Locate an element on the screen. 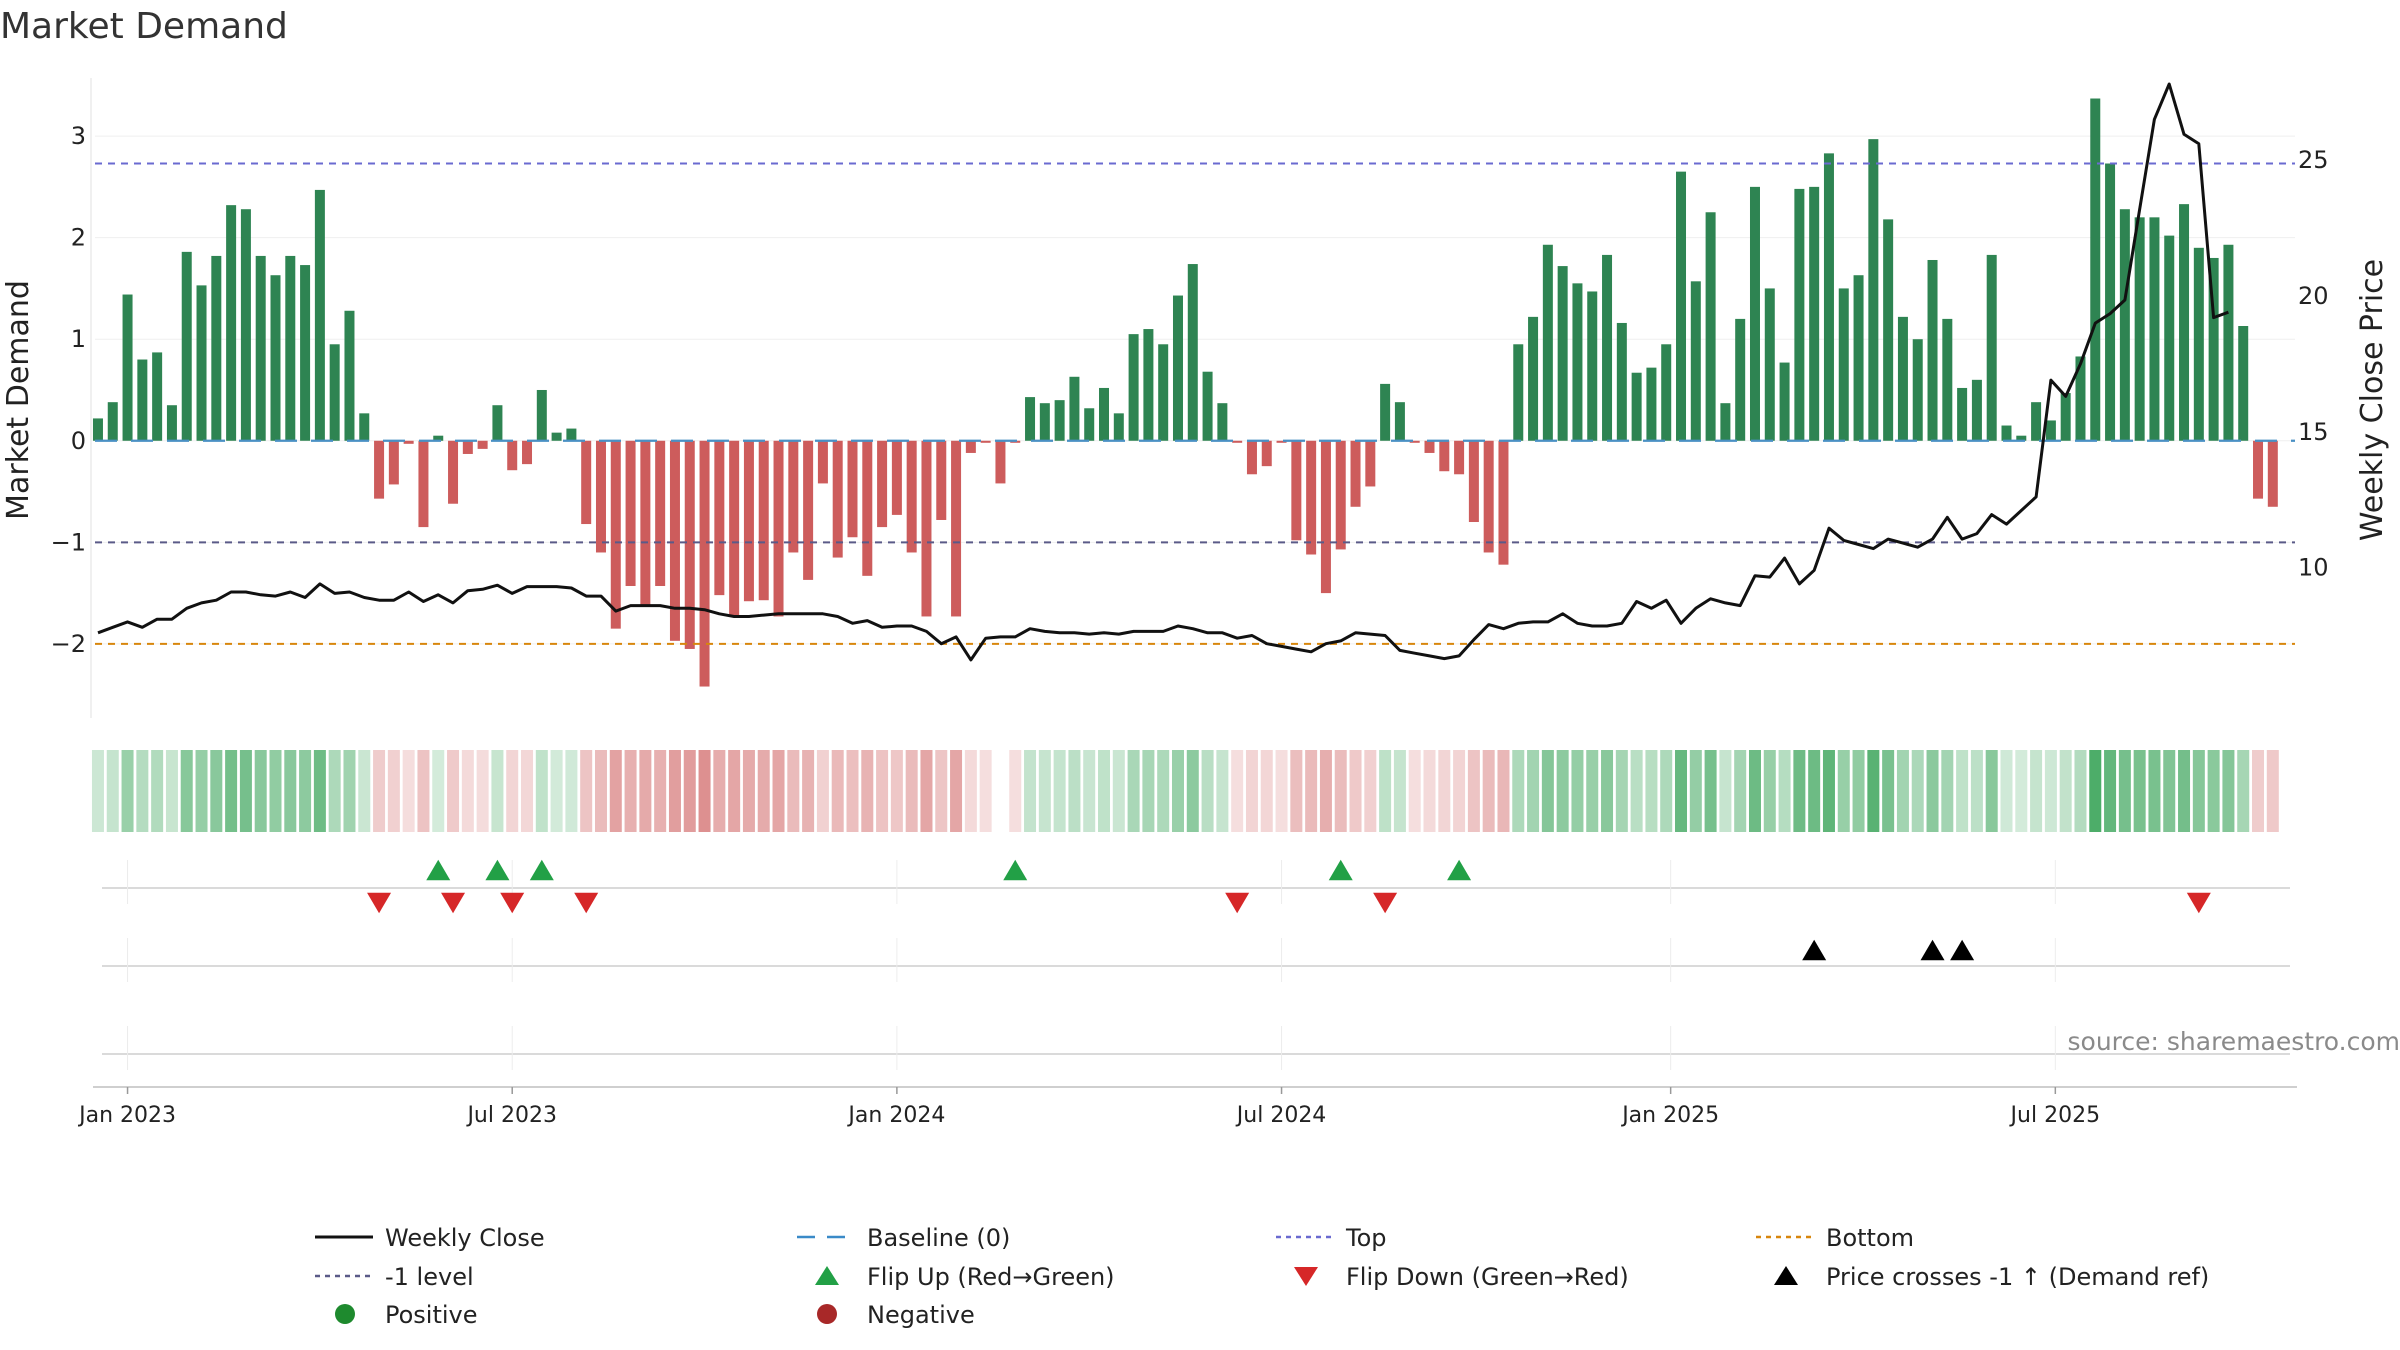 This screenshot has width=2400, height=1350. price-cross-marker is located at coordinates (1962, 950).